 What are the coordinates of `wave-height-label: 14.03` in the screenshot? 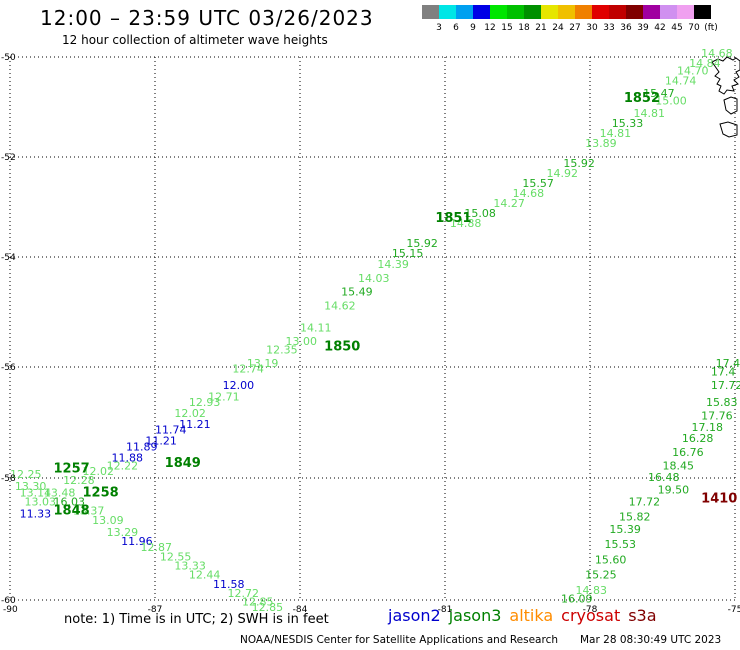 It's located at (374, 278).